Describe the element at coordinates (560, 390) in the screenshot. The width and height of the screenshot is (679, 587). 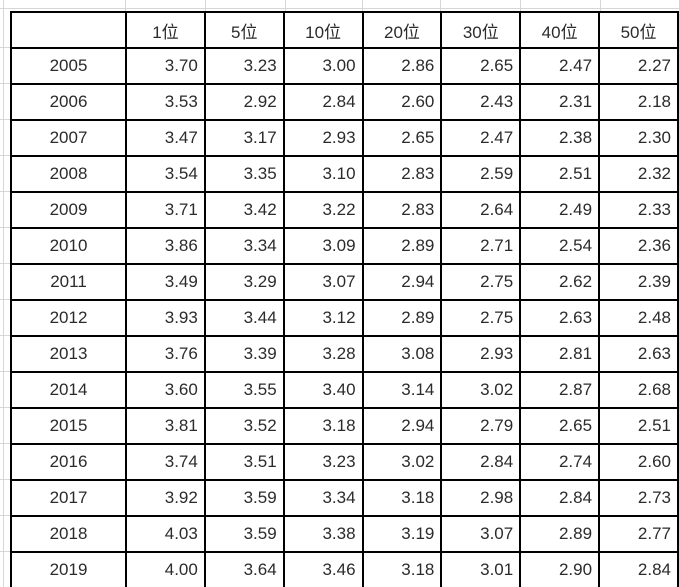
I see `value-cell: 2.87` at that location.